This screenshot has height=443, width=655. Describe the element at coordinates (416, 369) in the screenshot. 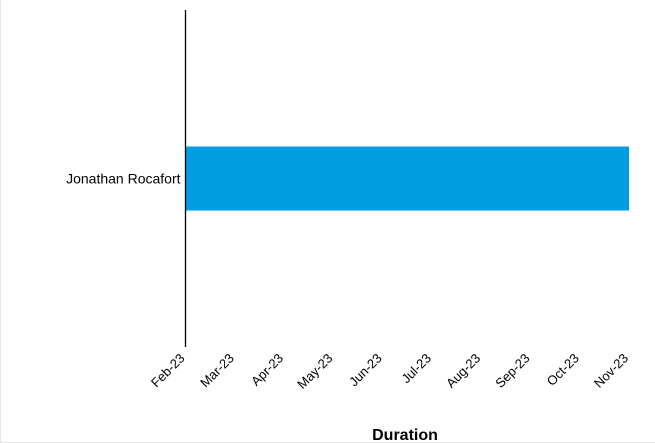

I see `x-tick-label: Jul-23` at that location.